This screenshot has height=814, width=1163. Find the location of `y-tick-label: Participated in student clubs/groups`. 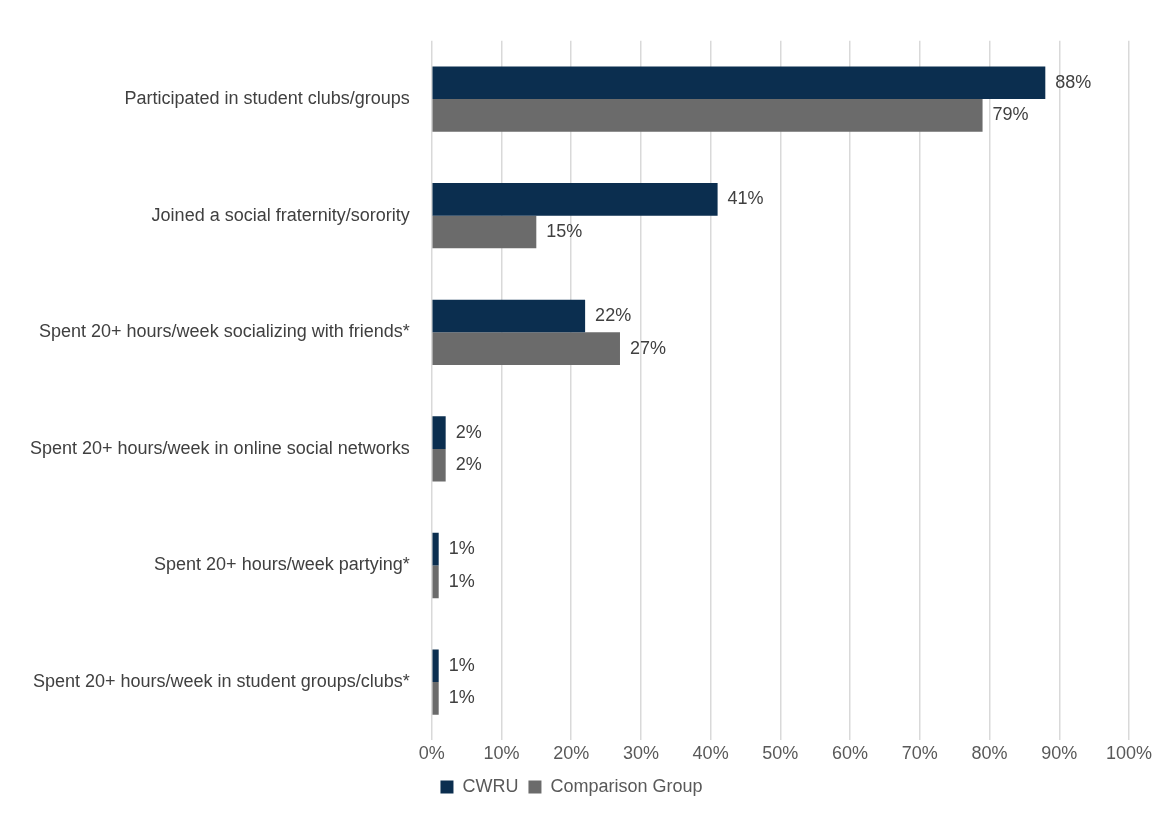

y-tick-label: Participated in student clubs/groups is located at coordinates (267, 98).